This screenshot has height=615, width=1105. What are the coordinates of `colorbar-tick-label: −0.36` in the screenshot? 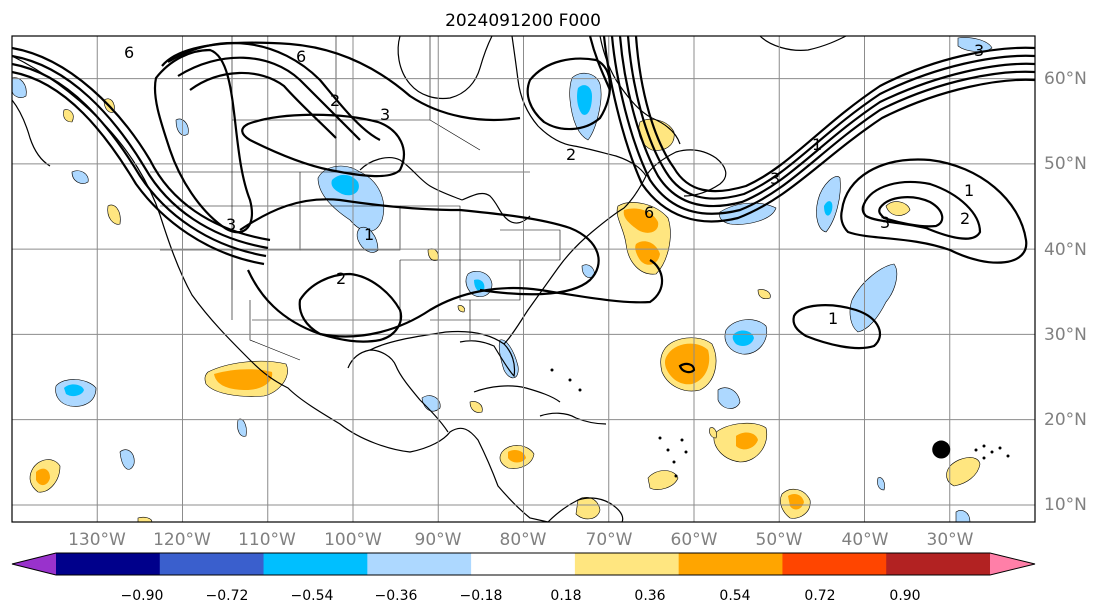 It's located at (396, 596).